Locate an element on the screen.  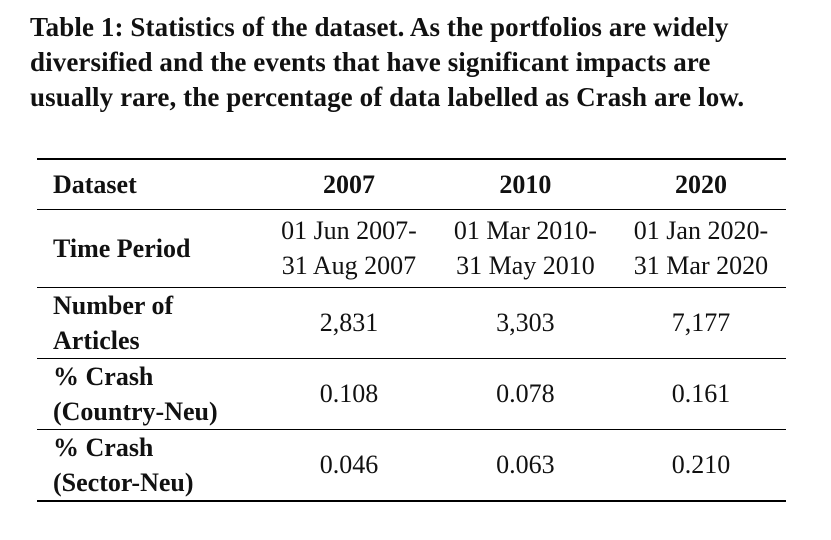
row-label: Time Period is located at coordinates (150, 248).